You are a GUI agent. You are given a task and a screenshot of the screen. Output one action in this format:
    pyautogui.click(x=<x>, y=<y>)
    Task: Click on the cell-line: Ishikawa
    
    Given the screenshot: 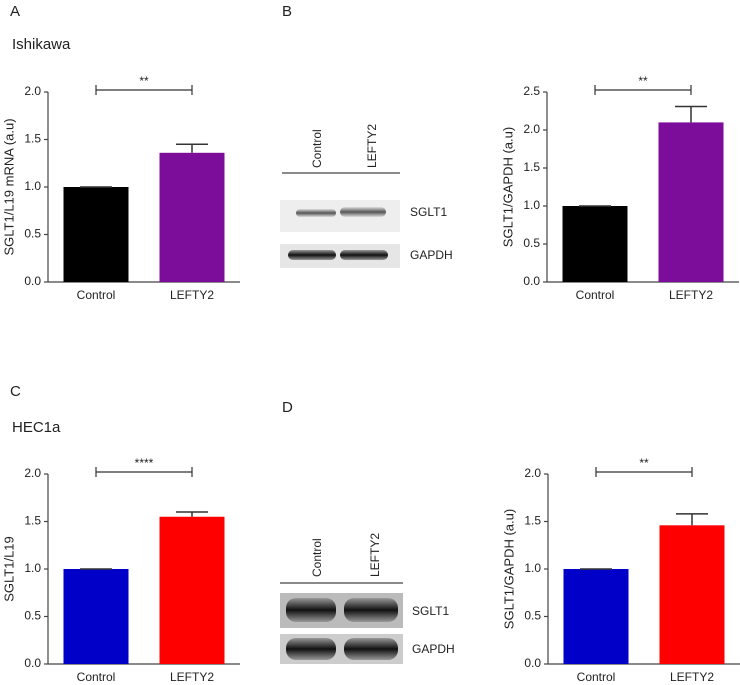 What is the action you would take?
    pyautogui.click(x=41, y=44)
    